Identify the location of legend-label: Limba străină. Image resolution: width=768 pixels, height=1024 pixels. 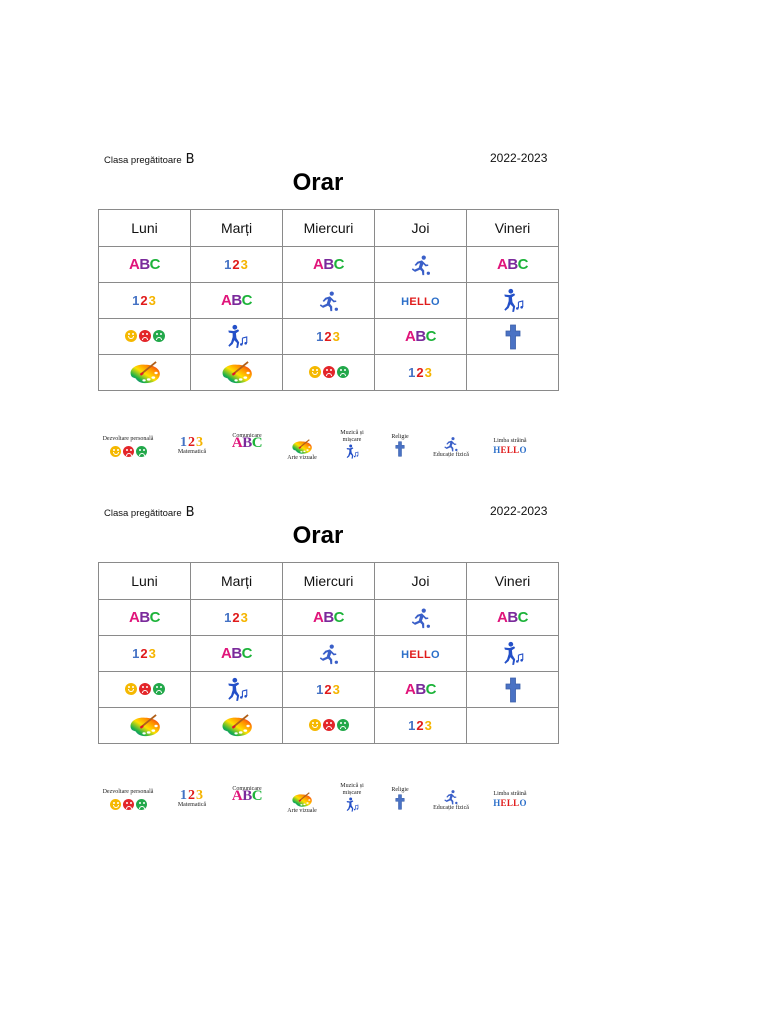
(510, 441).